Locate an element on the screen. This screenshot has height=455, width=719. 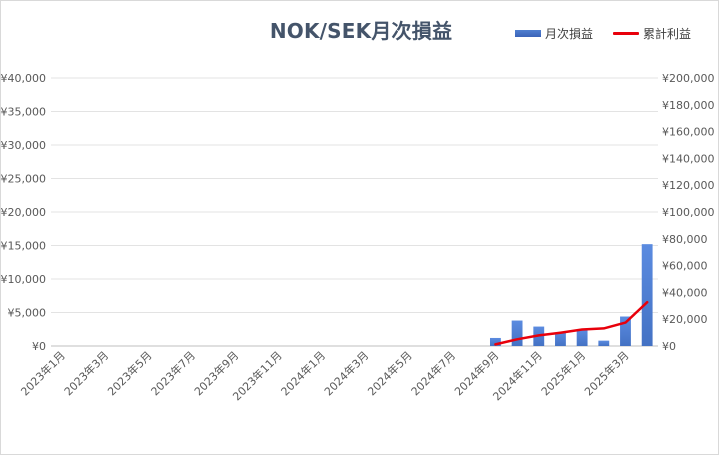
y-left-tick-label: ¥0 is located at coordinates (39, 346).